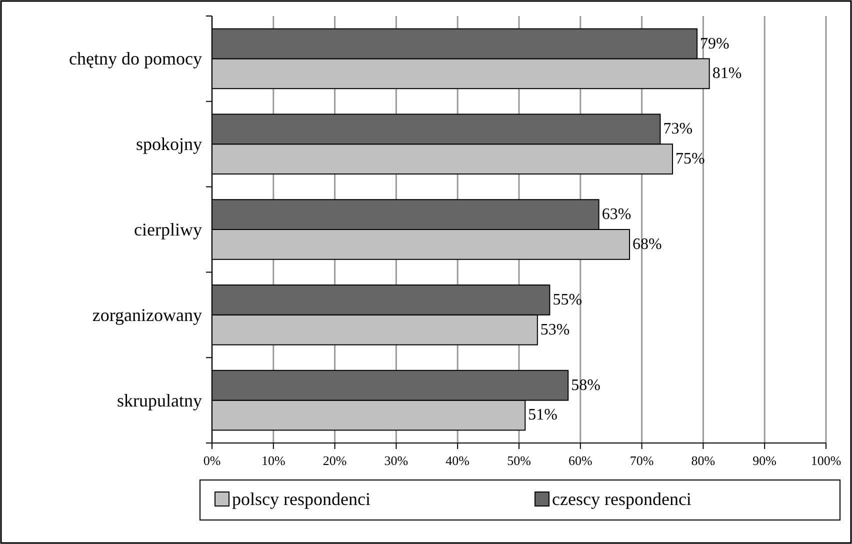 This screenshot has height=544, width=852. I want to click on legend-label: czescy respondenci, so click(622, 499).